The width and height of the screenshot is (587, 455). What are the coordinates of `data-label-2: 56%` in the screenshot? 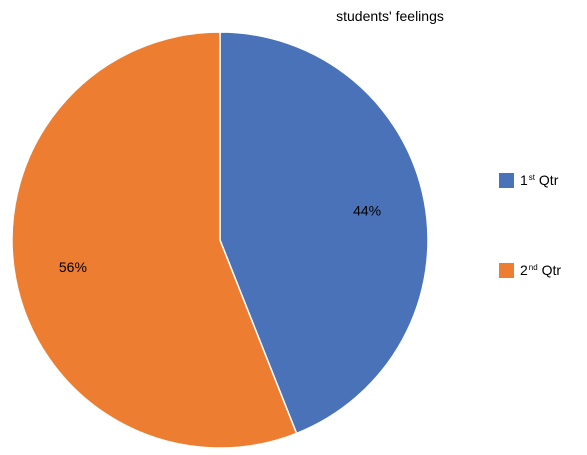 It's located at (73, 267).